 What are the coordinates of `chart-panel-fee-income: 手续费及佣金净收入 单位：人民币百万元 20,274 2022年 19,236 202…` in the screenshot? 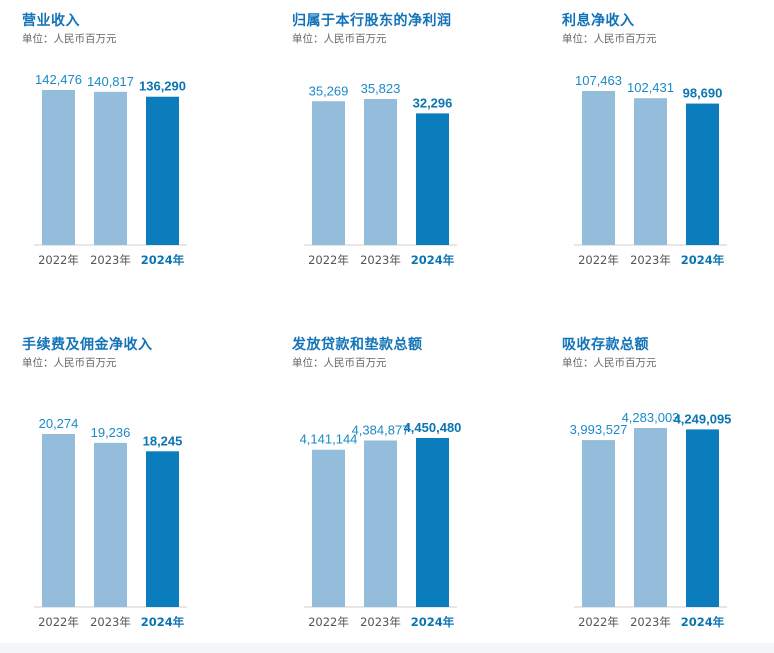 It's located at (137, 484).